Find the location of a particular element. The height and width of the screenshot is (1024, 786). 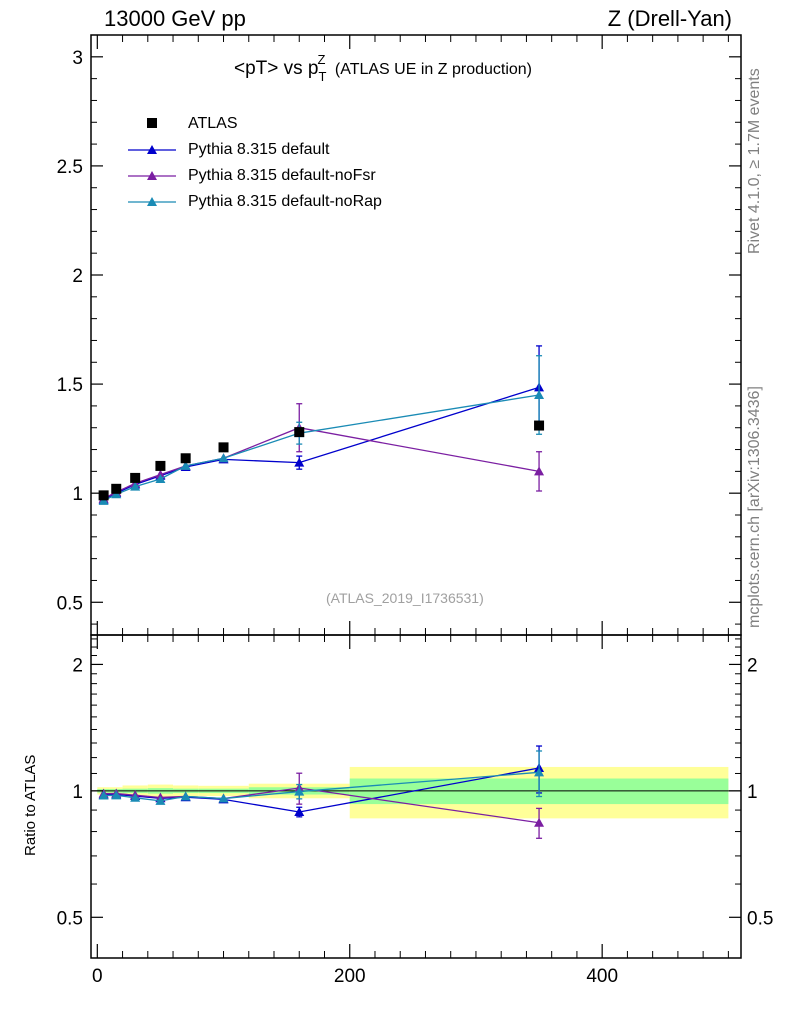

main-ytick-label-5: 3 is located at coordinates (77, 58).